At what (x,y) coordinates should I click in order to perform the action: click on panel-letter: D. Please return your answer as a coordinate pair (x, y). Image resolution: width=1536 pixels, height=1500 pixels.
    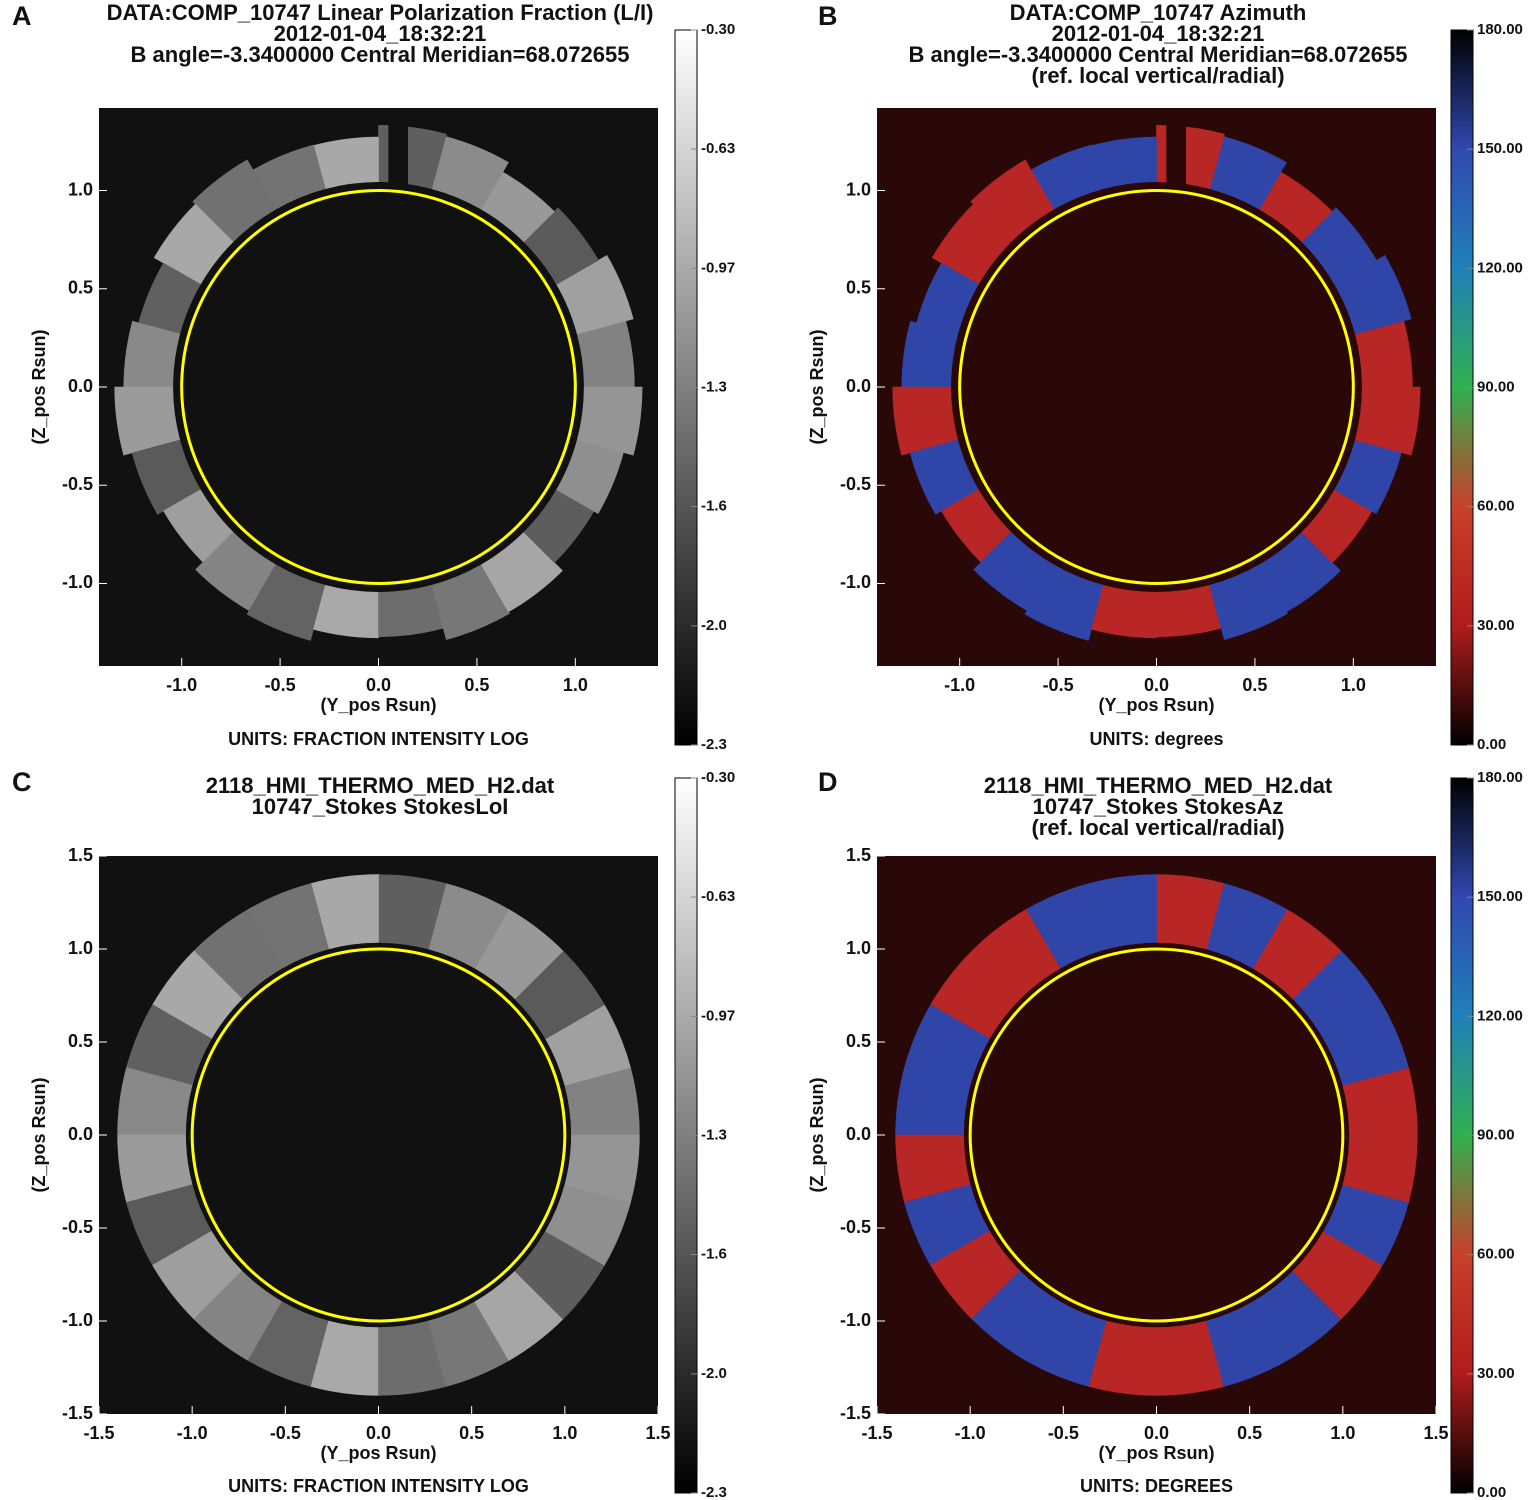
    Looking at the image, I should click on (828, 782).